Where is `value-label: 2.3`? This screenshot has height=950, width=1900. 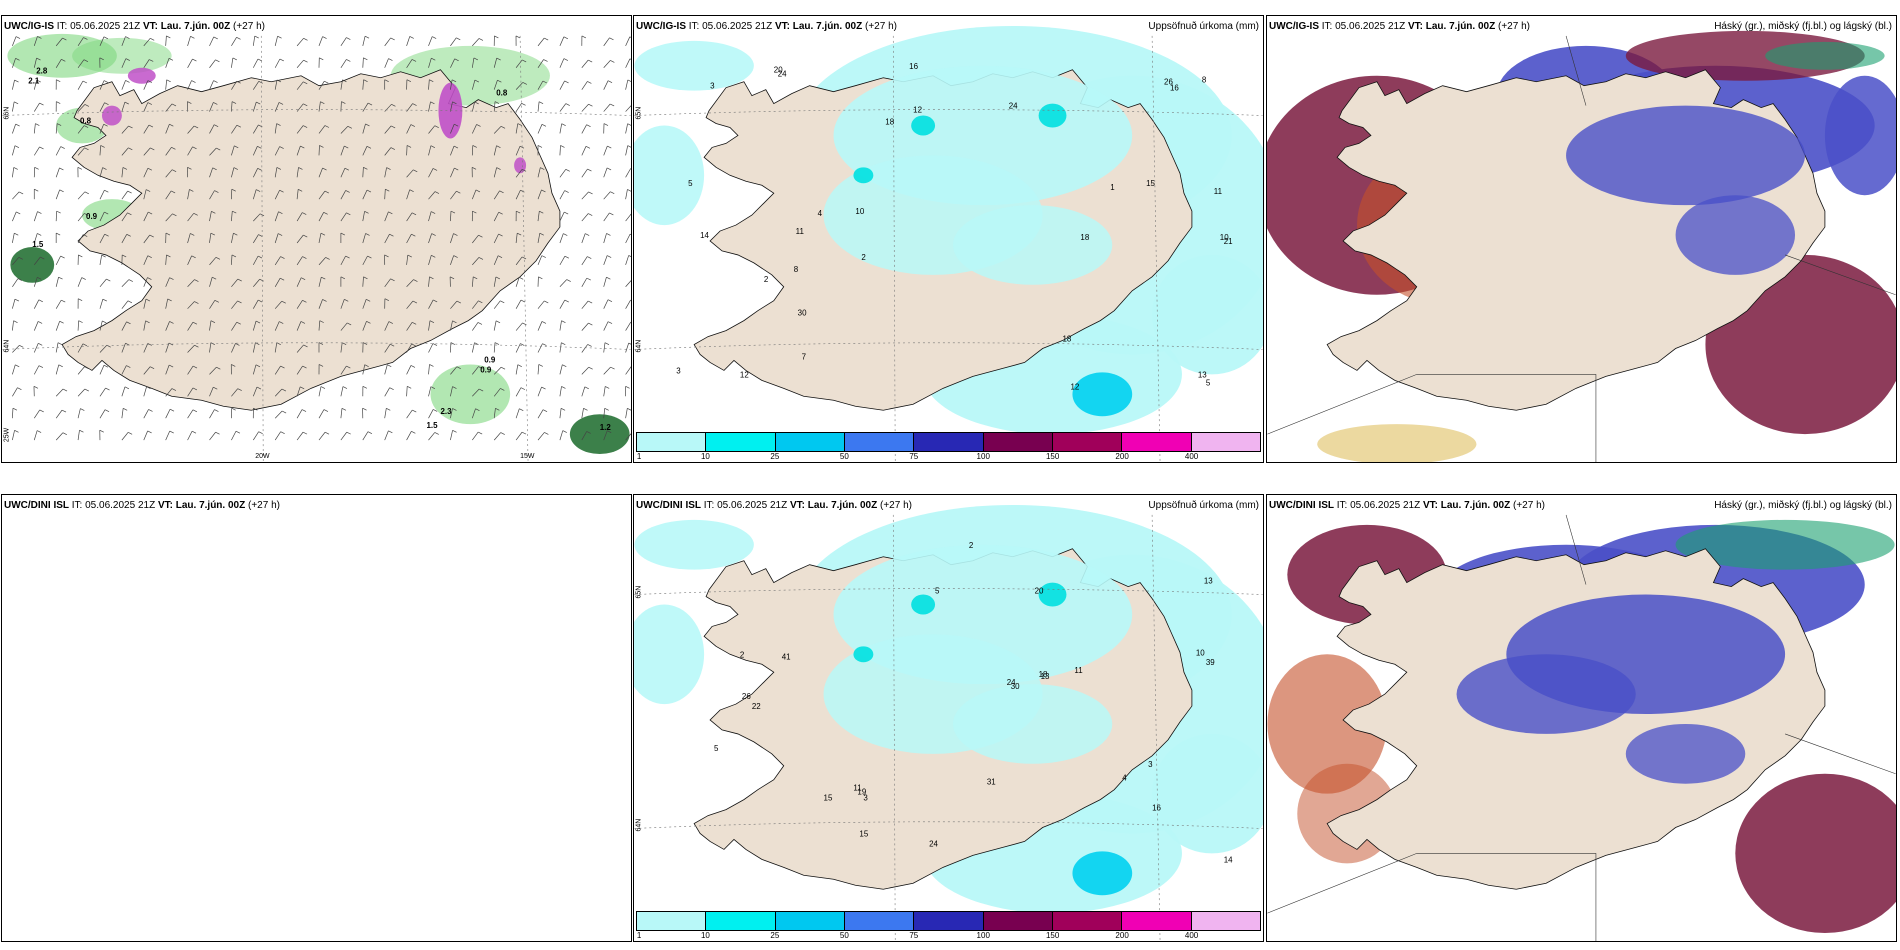 value-label: 2.3 is located at coordinates (446, 411).